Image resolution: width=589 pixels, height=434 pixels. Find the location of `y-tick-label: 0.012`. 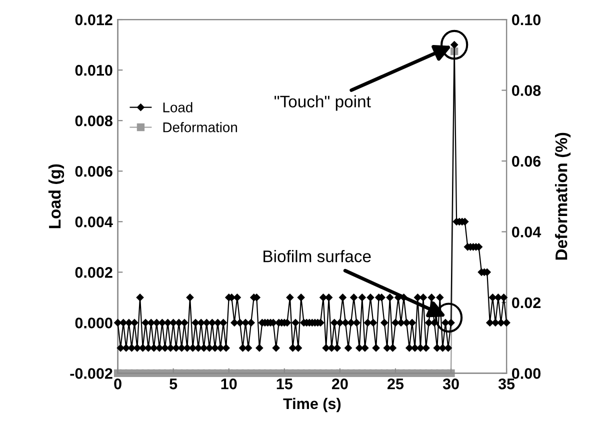

y-tick-label: 0.012 is located at coordinates (93, 20).